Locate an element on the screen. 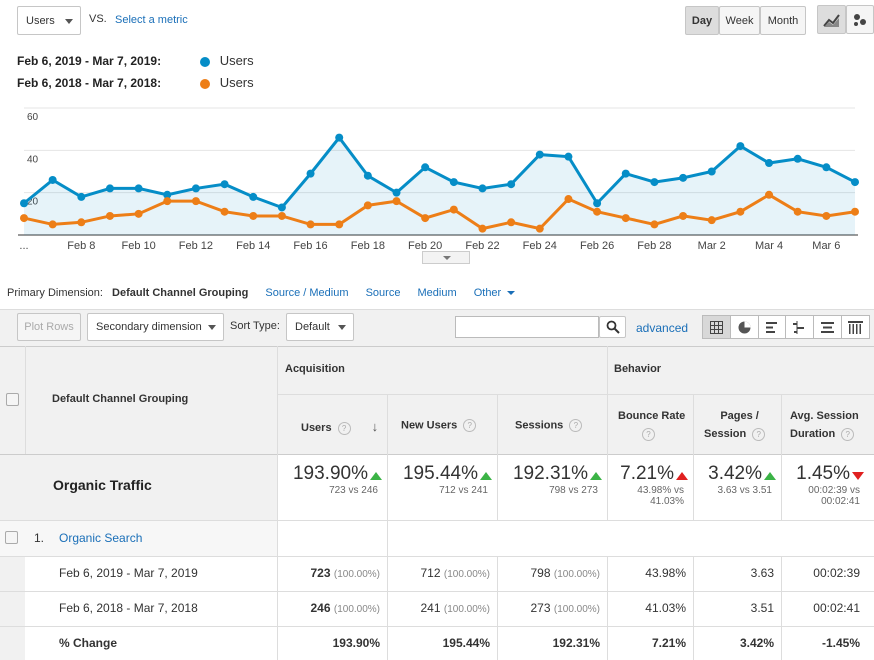 This screenshot has height=660, width=874. term-cloud-view-button is located at coordinates (828, 327).